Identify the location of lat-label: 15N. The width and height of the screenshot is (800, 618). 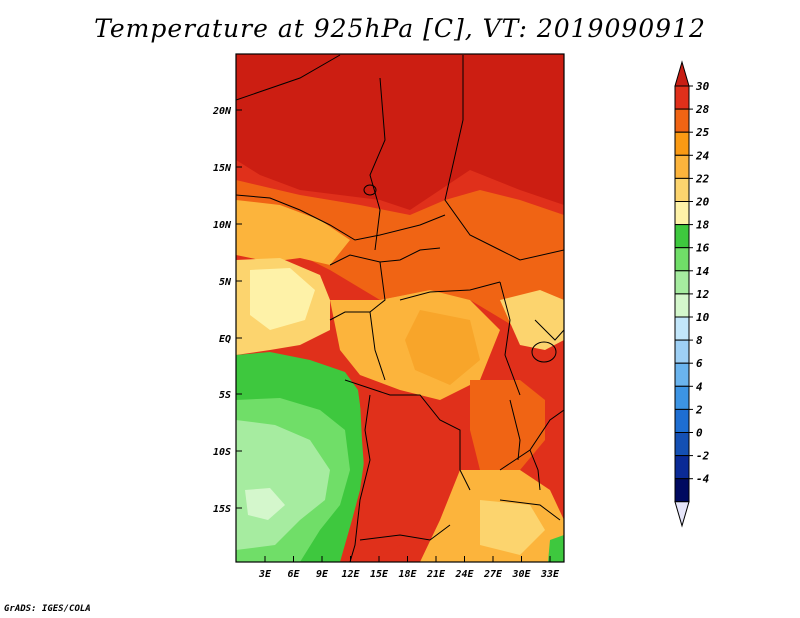
(222, 168).